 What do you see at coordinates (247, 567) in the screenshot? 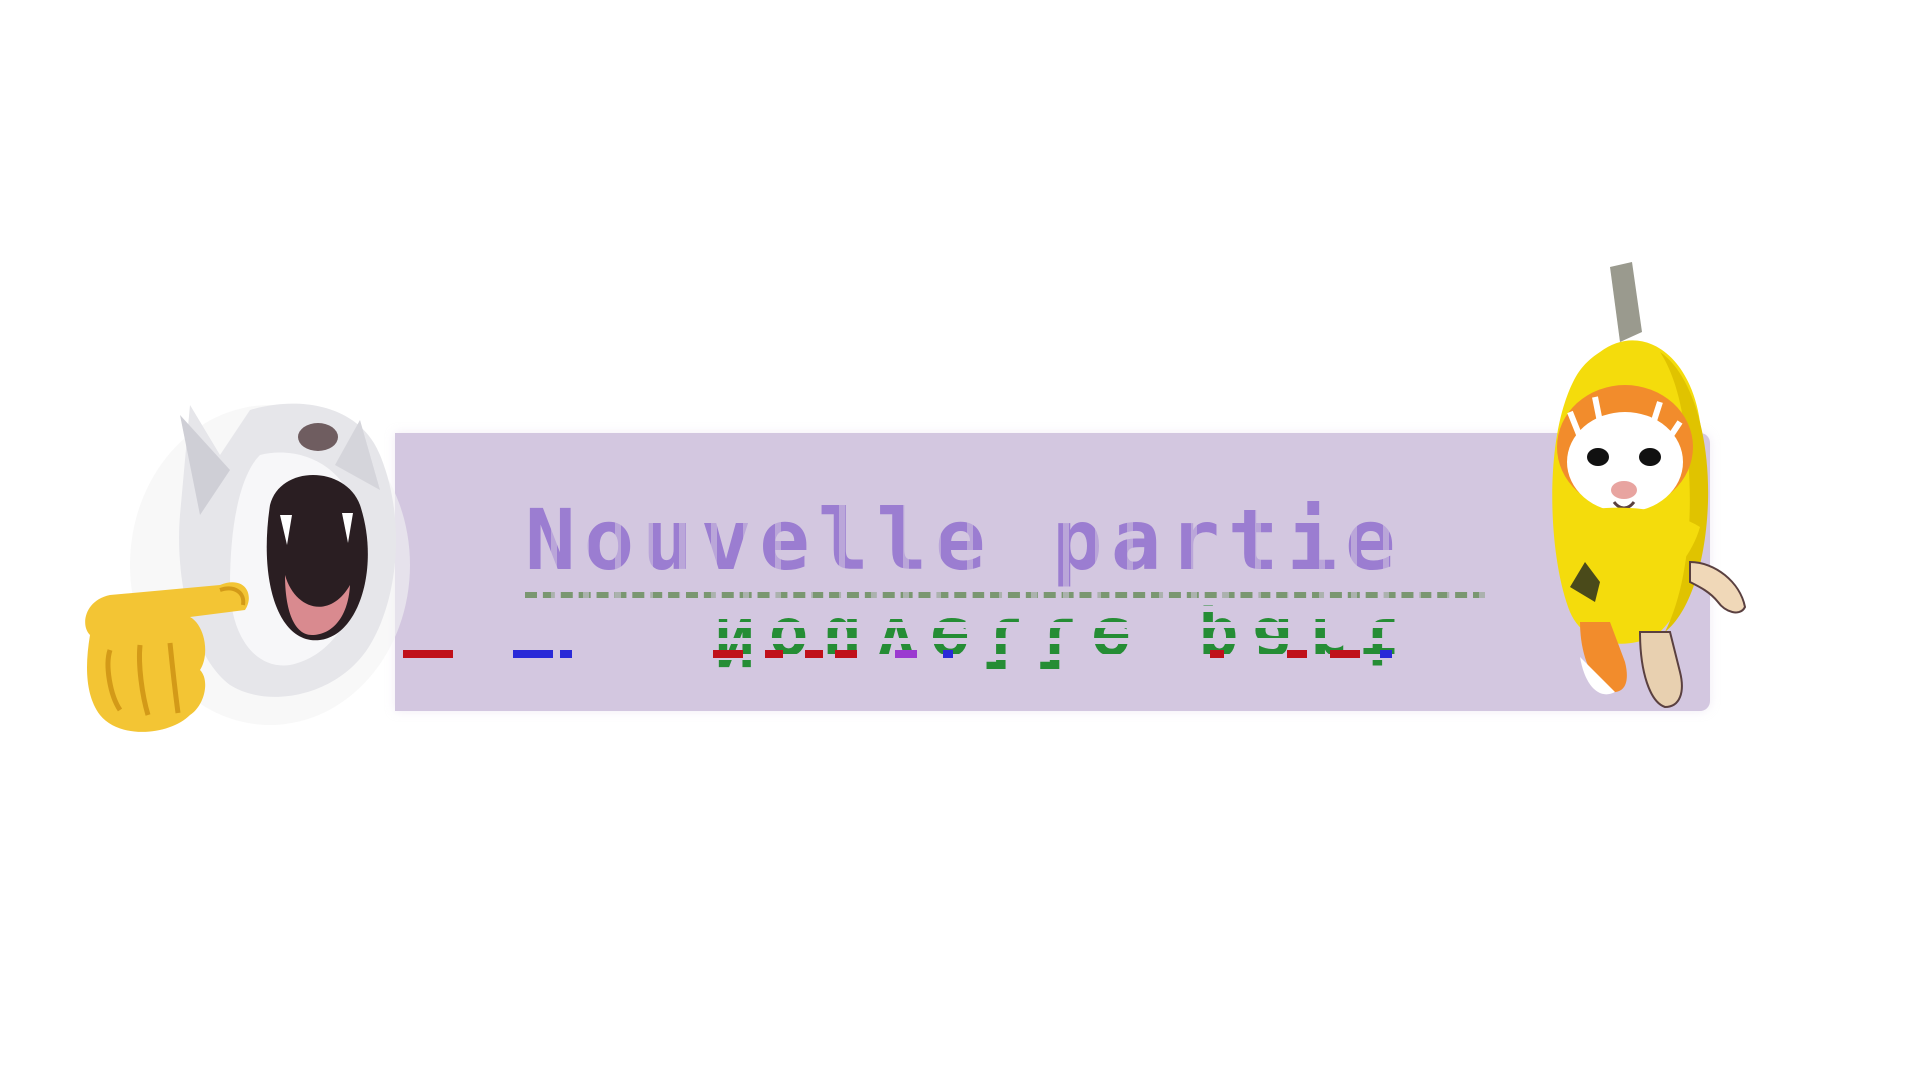
I see `screaming-cat-pointing-icon` at bounding box center [247, 567].